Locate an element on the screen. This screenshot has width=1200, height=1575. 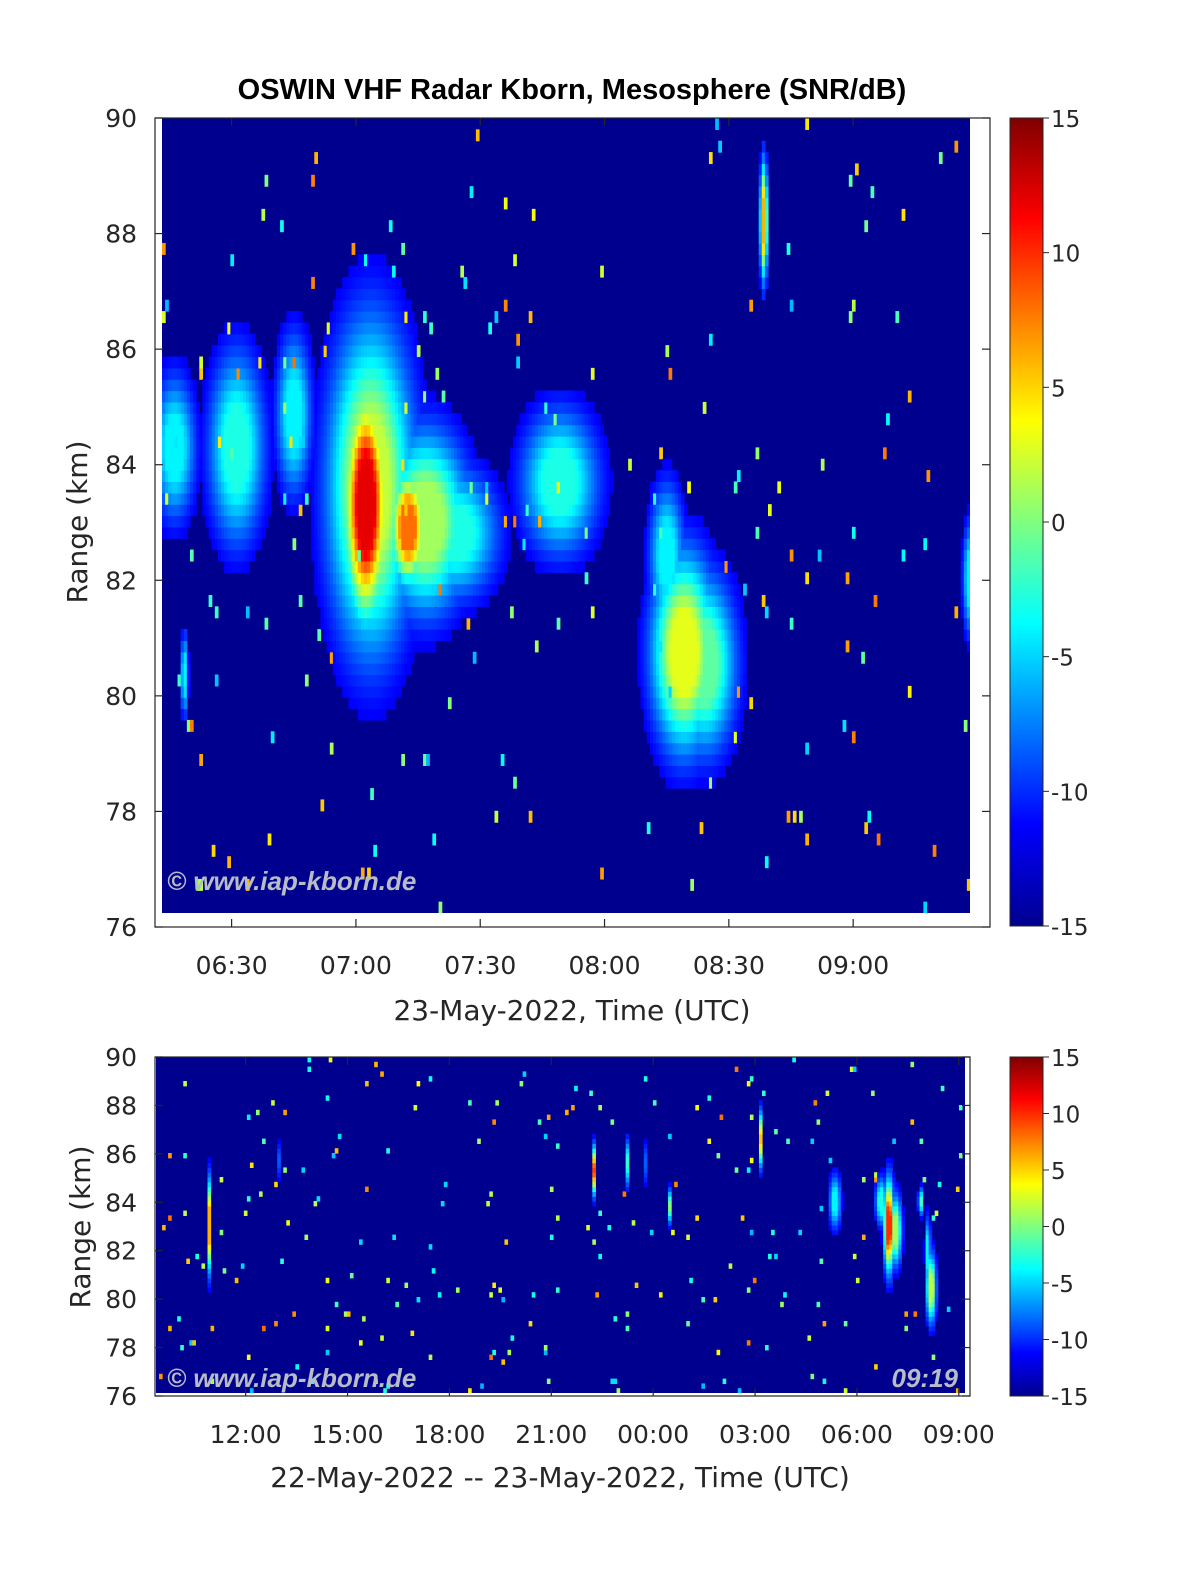
y-tick-label: 86 is located at coordinates (121, 349).